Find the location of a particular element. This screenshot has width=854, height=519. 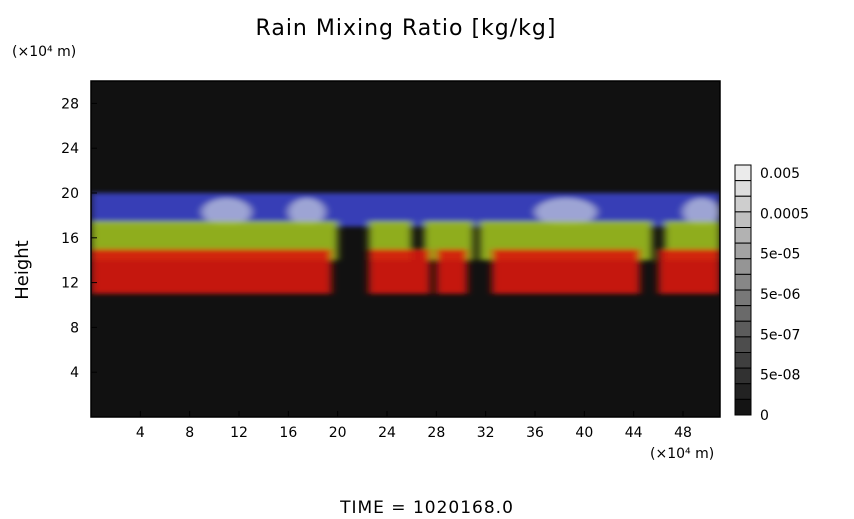

x-axis-unit: (×10⁴ m) is located at coordinates (682, 454).